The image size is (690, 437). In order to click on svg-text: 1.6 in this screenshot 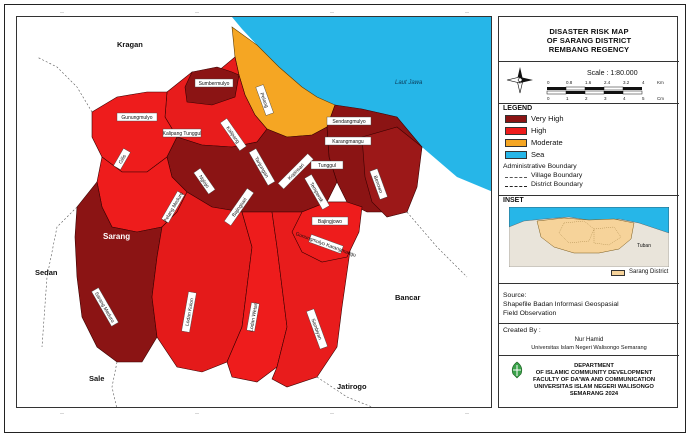, I will do `click(588, 82)`.